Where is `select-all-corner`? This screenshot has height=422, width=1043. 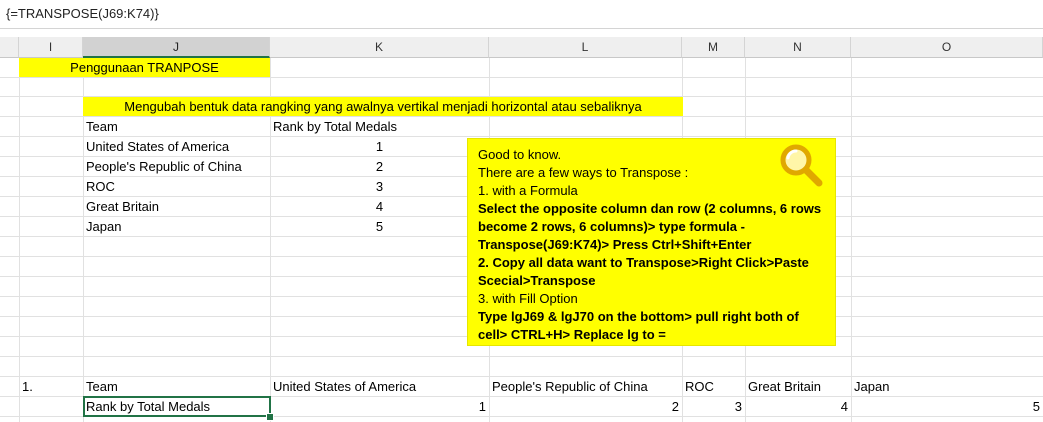
select-all-corner is located at coordinates (9, 47).